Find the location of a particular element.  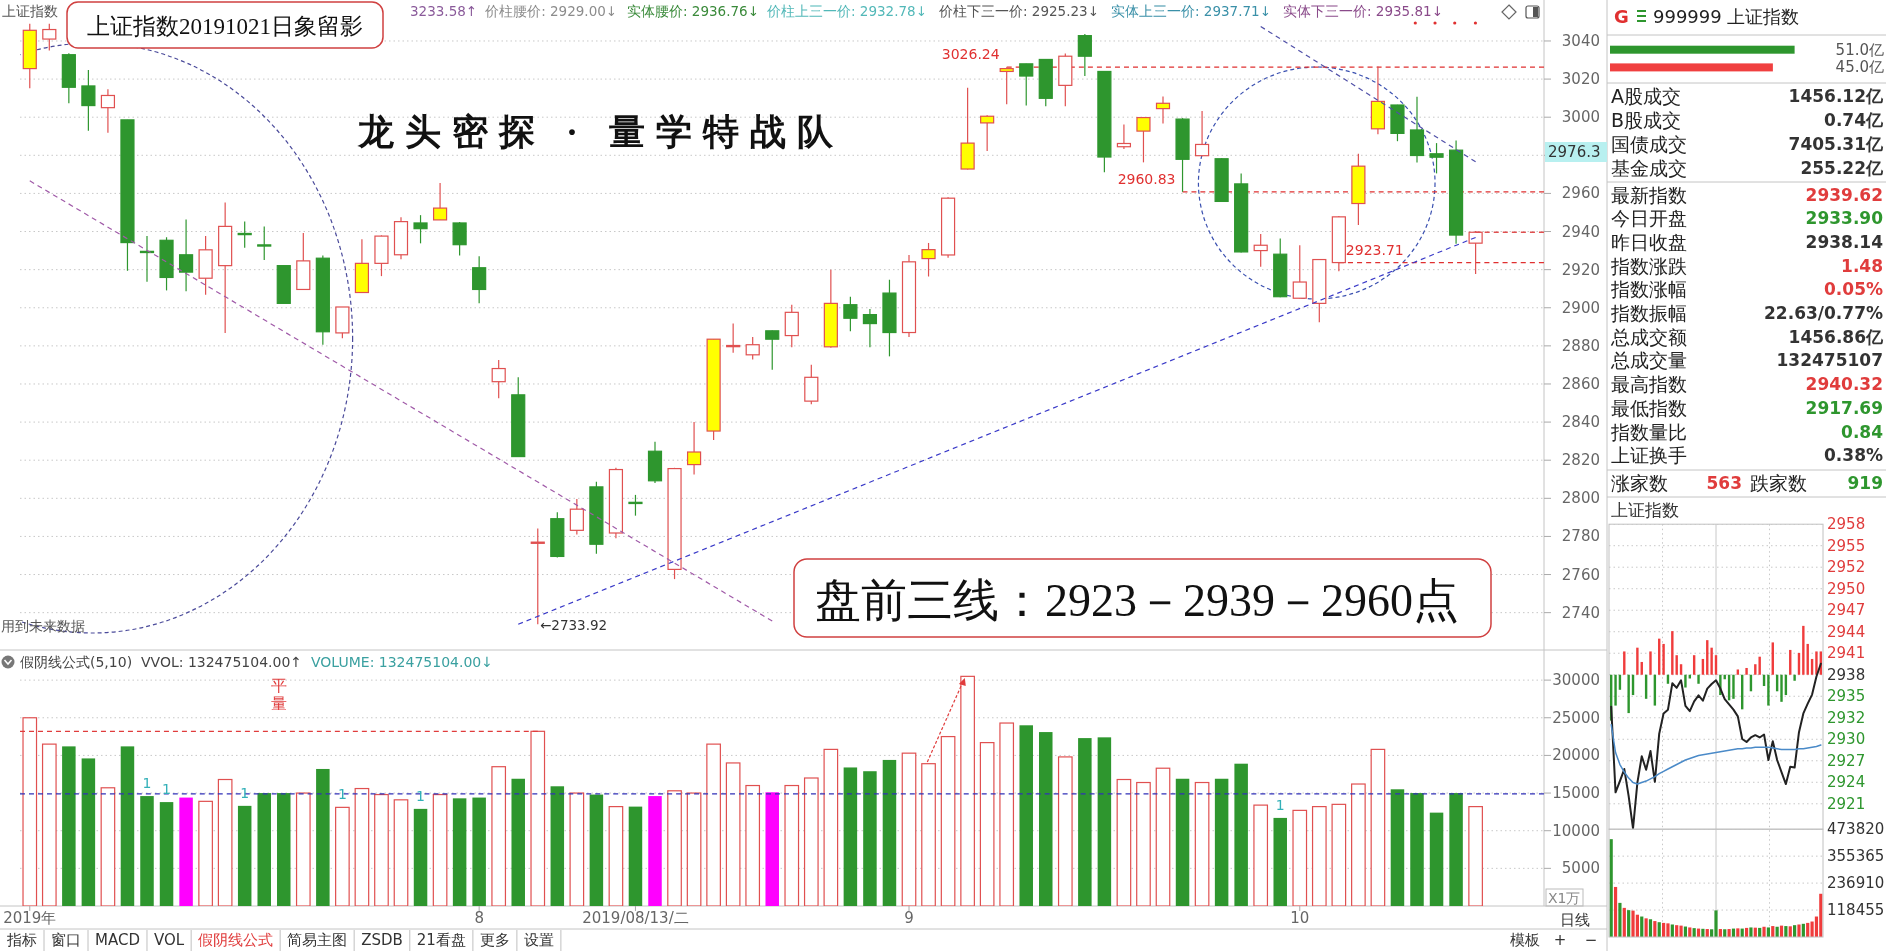

text: 2938.14 is located at coordinates (1844, 241).